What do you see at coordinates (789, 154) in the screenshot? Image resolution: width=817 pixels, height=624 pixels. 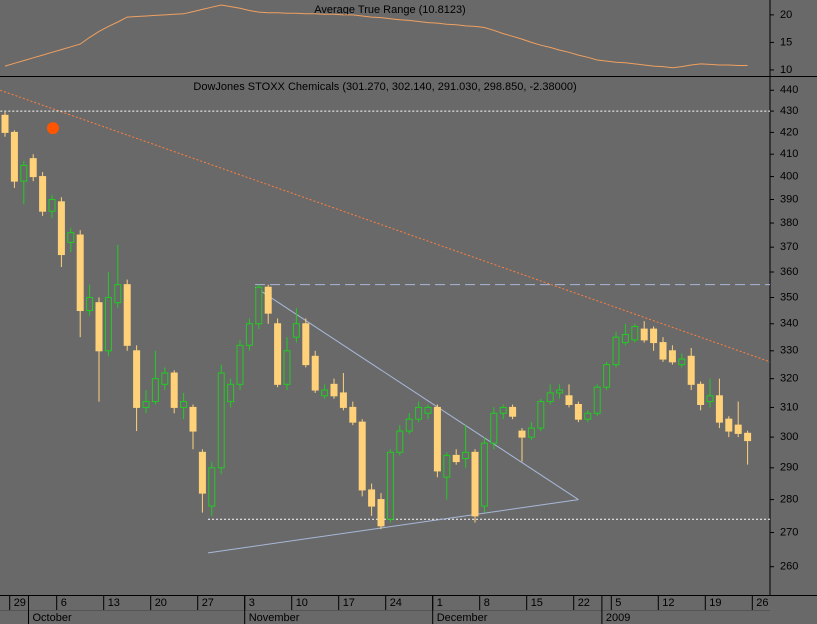 I see `y-tick-label: 410` at bounding box center [789, 154].